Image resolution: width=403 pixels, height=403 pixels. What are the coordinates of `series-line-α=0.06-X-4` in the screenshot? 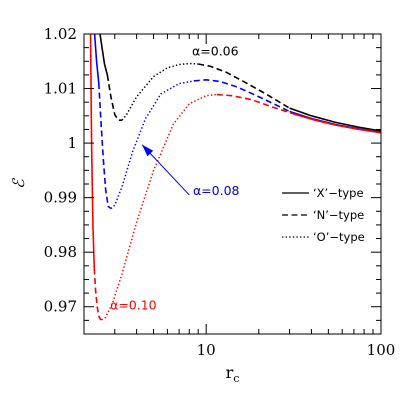 It's located at (335, 119).